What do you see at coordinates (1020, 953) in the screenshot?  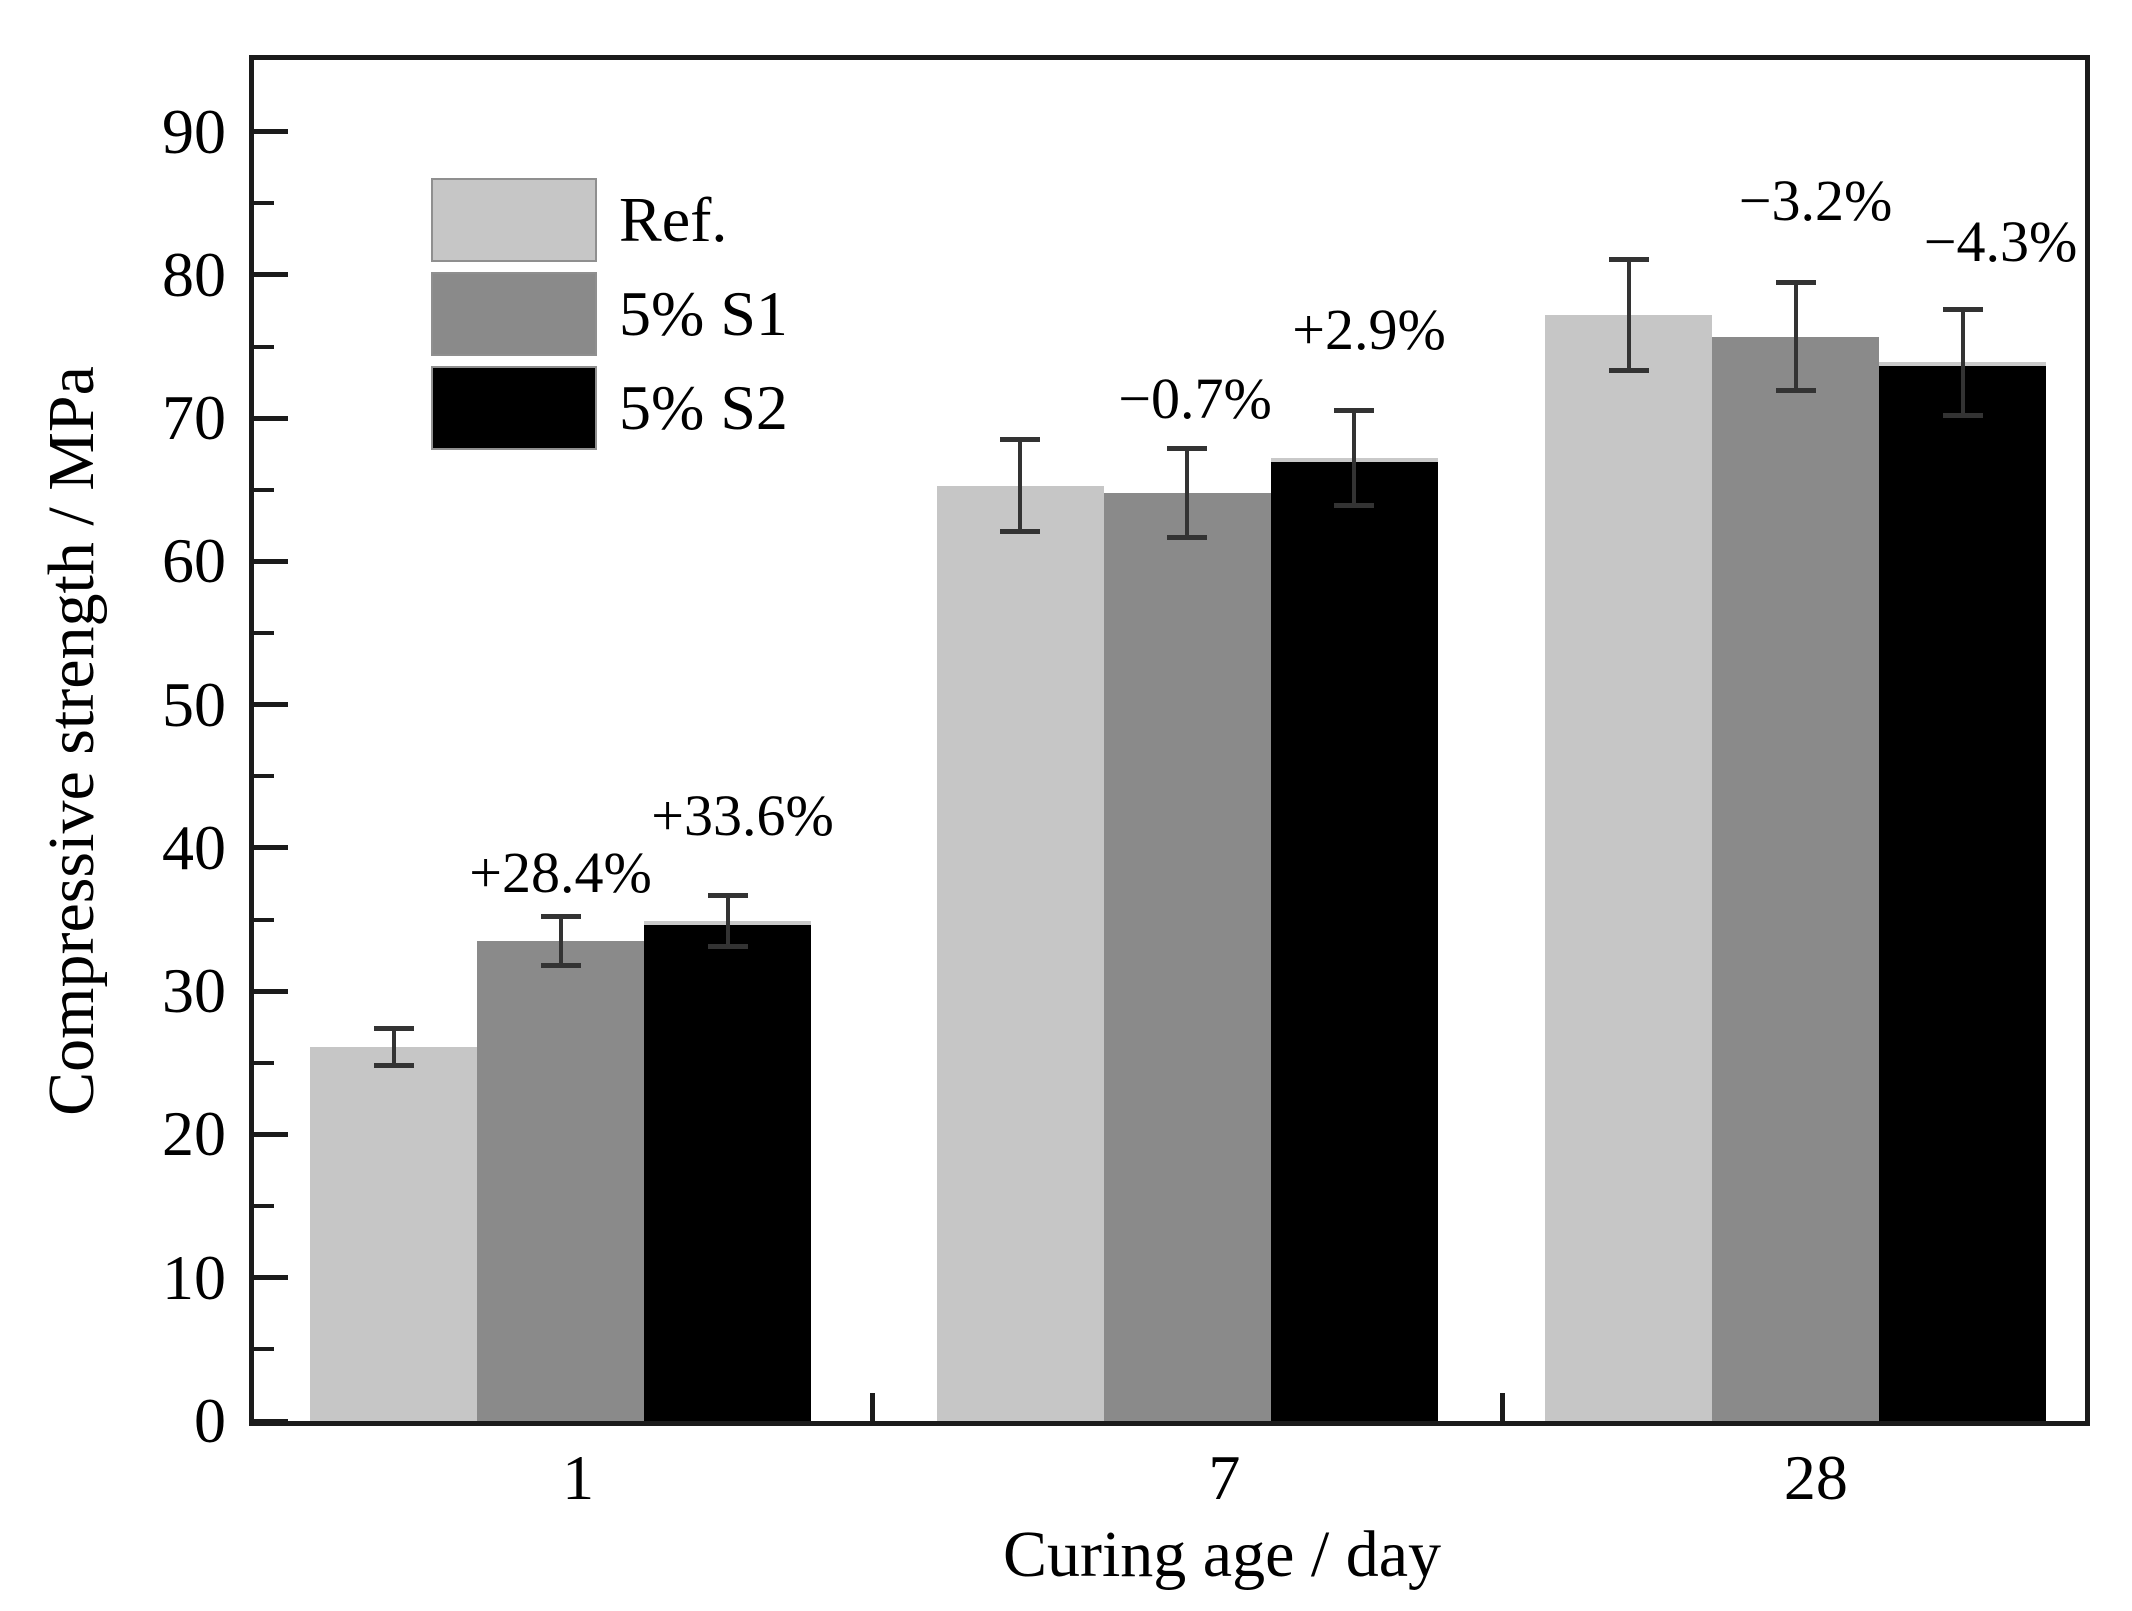 I see `bar-ref--day7` at bounding box center [1020, 953].